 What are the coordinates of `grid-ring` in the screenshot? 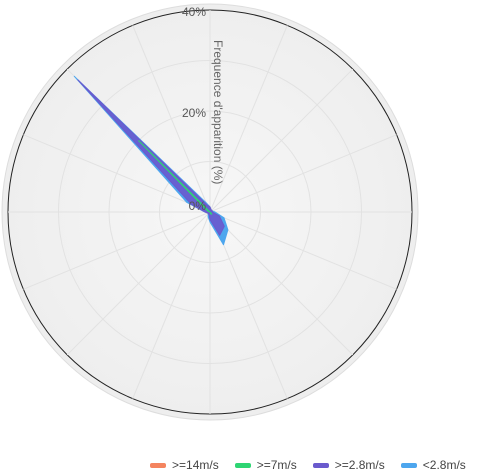 It's located at (210, 212).